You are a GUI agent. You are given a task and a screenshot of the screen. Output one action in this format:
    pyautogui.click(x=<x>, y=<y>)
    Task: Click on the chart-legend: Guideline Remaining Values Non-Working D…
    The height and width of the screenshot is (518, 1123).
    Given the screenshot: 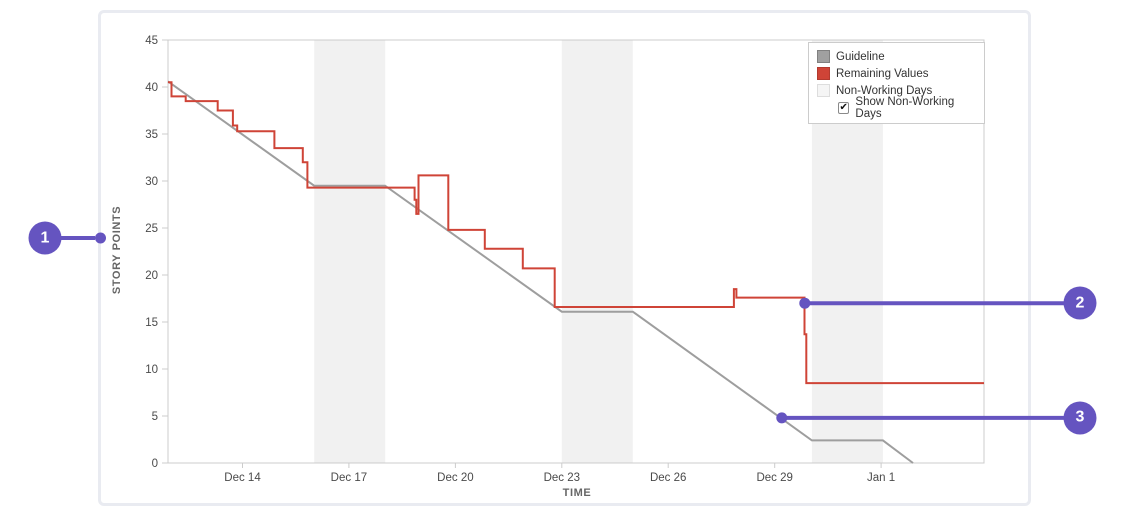 What is the action you would take?
    pyautogui.click(x=896, y=83)
    